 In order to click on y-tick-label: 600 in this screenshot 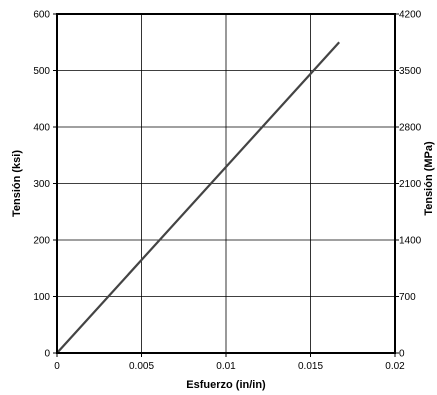, I will do `click(41, 15)`.